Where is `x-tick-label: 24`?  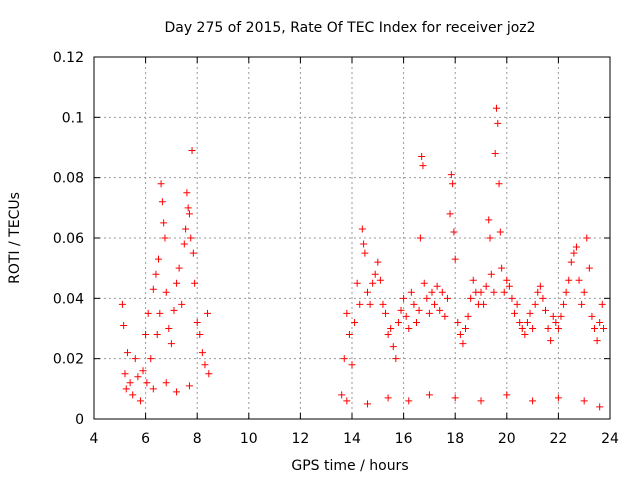 x-tick-label: 24 is located at coordinates (610, 439).